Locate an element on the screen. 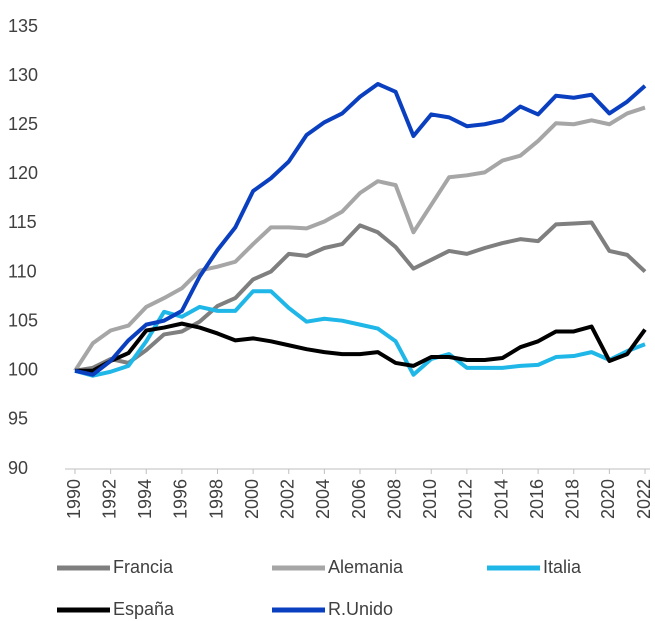  x-tick-label: 2020 is located at coordinates (608, 499).